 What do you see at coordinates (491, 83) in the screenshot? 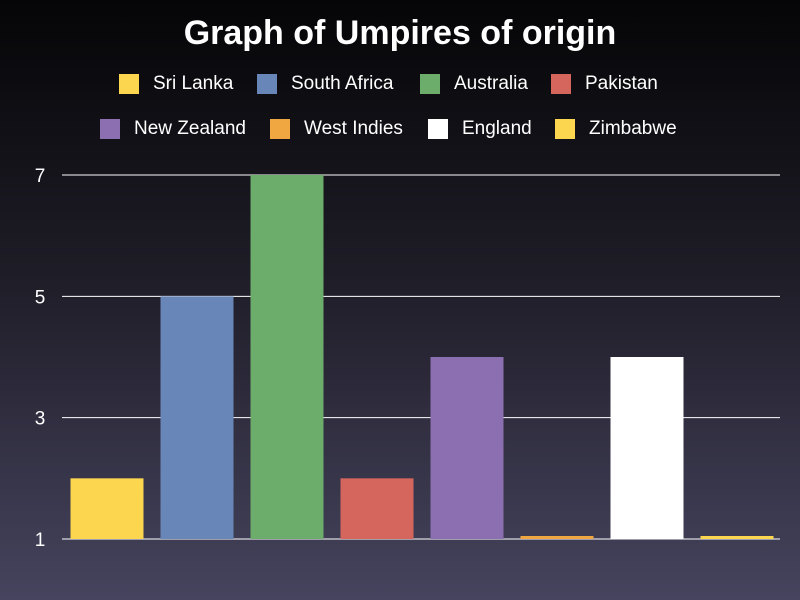
I see `legend-label: Australia` at bounding box center [491, 83].